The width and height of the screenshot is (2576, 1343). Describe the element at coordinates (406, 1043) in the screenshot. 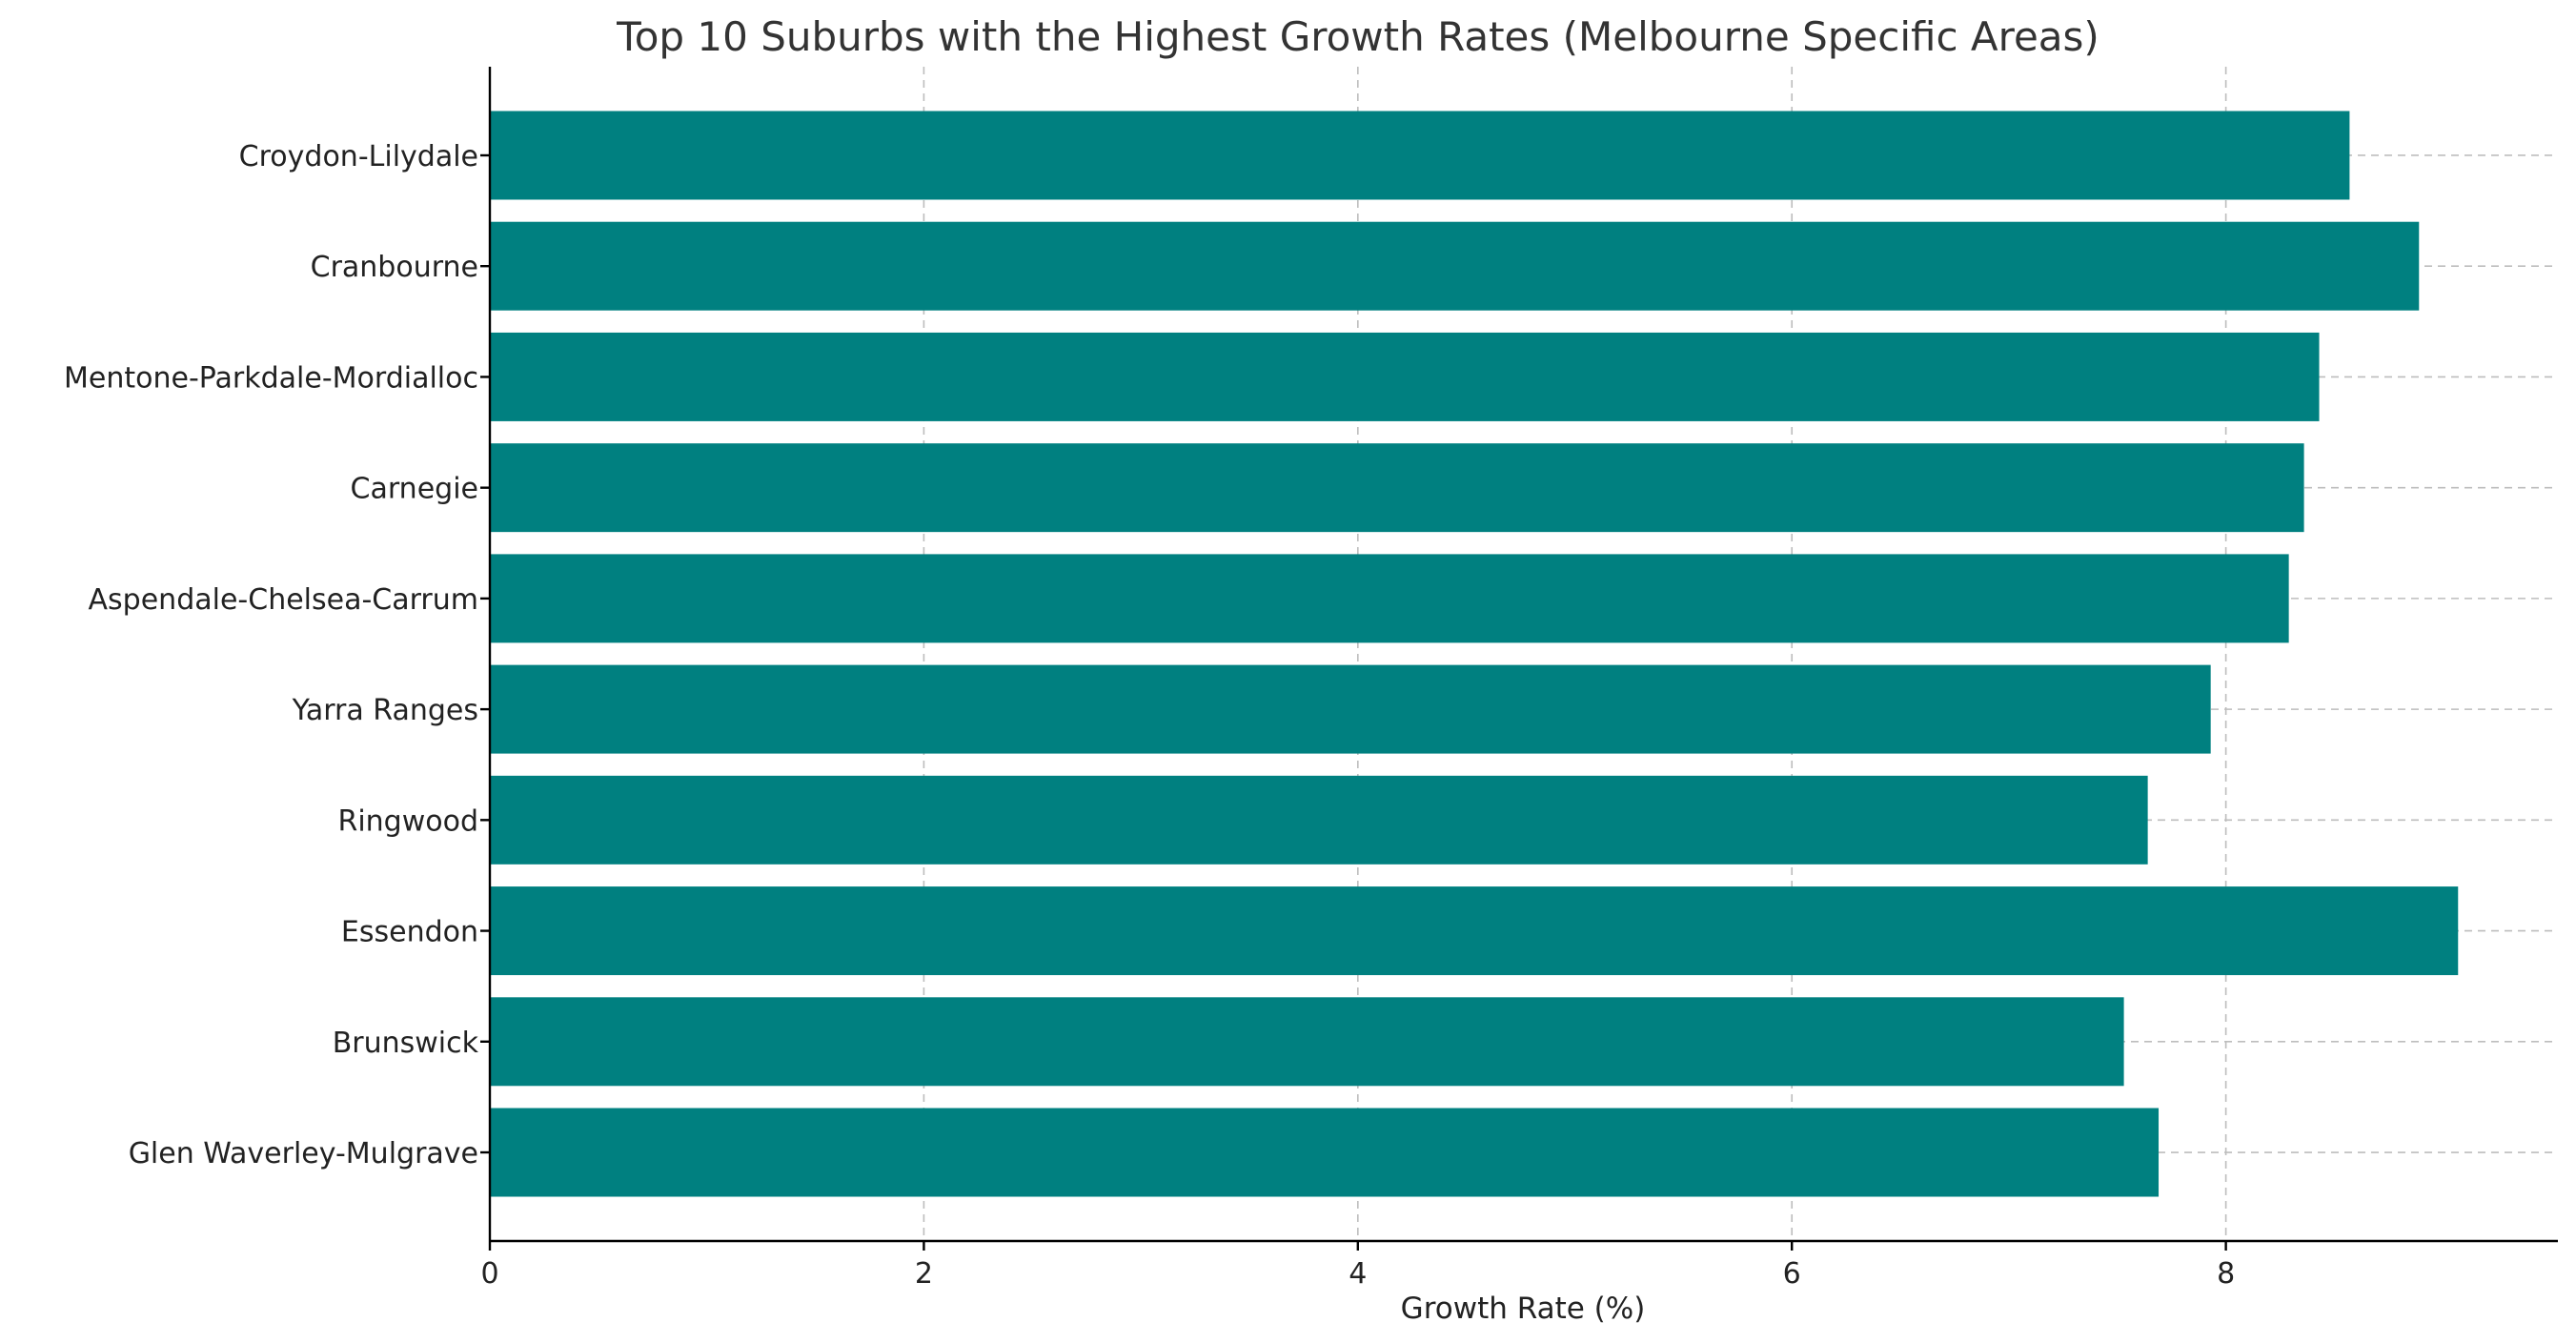

I see `category-label: Brunswick` at that location.